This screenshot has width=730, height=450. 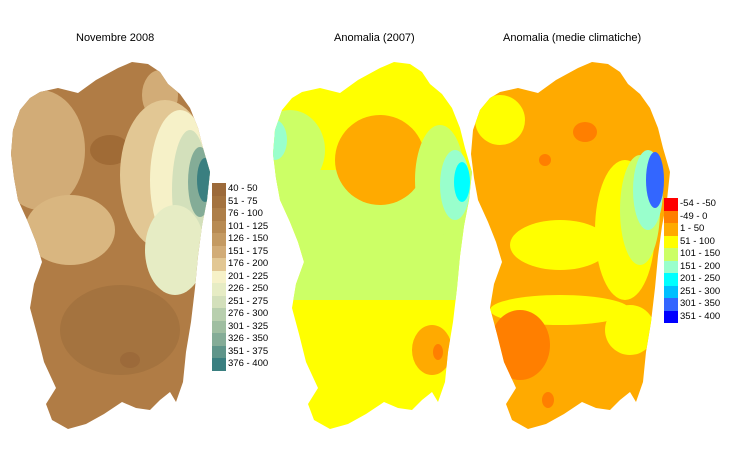 I want to click on legend-rain-label: 101 - 125, so click(x=248, y=226).